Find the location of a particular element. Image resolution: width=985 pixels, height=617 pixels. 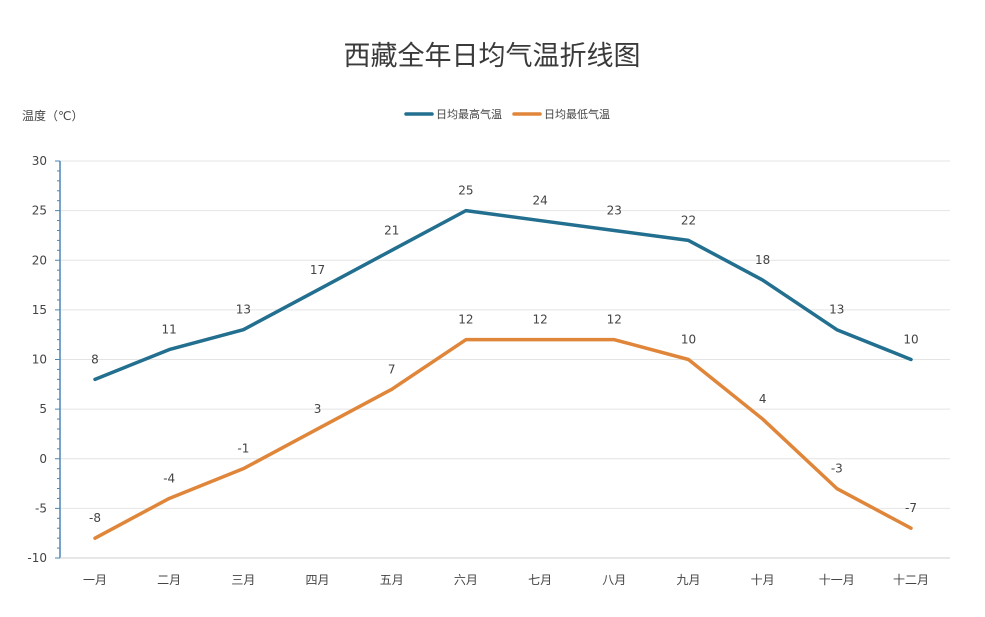

y-tick-label: 20 is located at coordinates (39, 260).